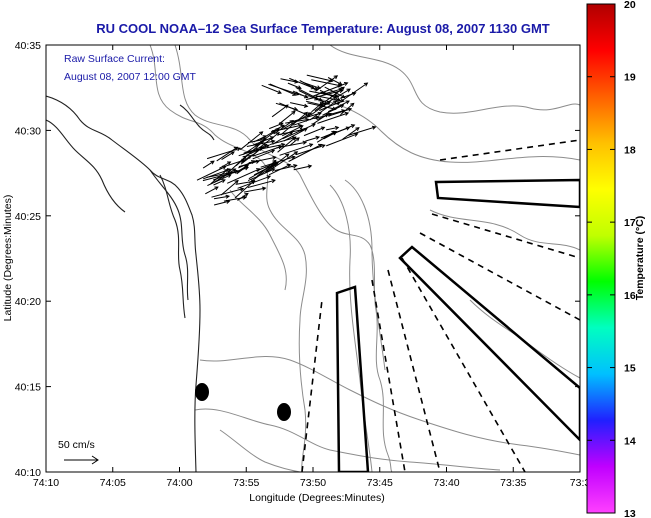 This screenshot has width=651, height=518. What do you see at coordinates (28, 131) in the screenshot?
I see `y-tick-label: 40:30` at bounding box center [28, 131].